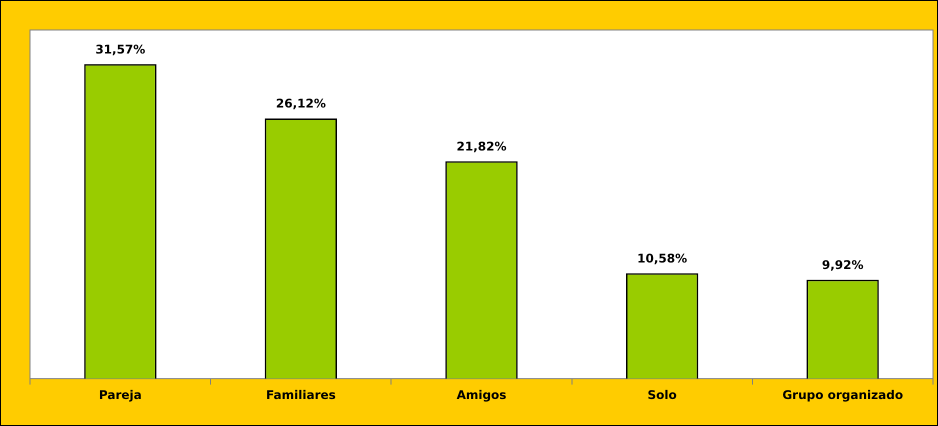  What do you see at coordinates (301, 103) in the screenshot?
I see `data-label: 26,12%` at bounding box center [301, 103].